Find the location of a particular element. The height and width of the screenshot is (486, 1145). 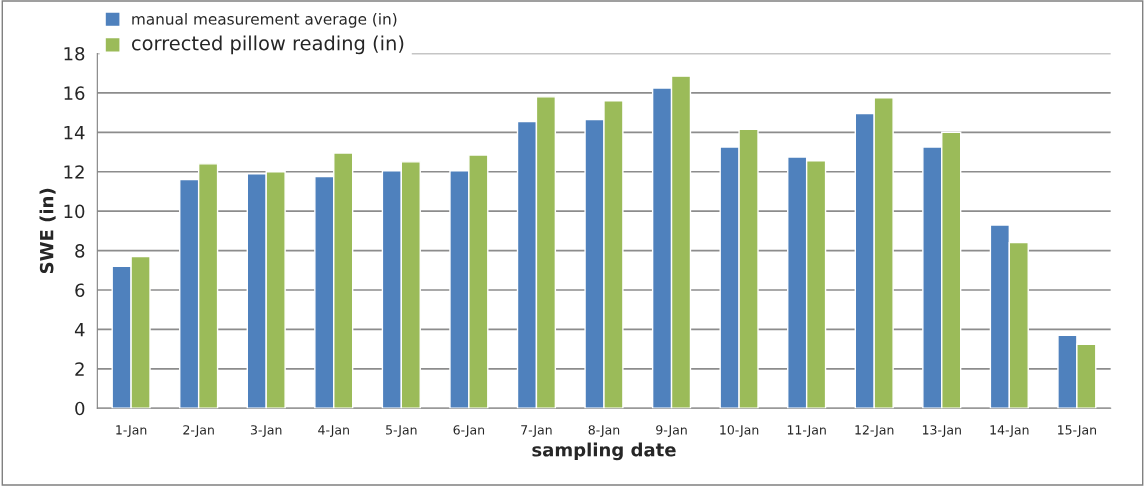

x-tick-label: 6-Jan is located at coordinates (469, 431).